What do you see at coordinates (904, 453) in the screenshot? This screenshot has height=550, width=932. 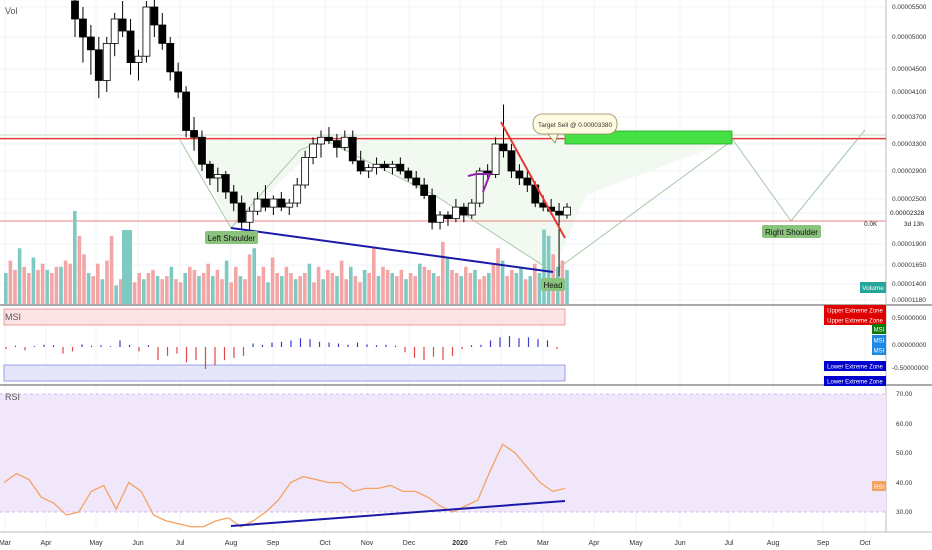 I see `rsi-axis: 70.00 60.00 50.00 40.00 30.00` at bounding box center [904, 453].